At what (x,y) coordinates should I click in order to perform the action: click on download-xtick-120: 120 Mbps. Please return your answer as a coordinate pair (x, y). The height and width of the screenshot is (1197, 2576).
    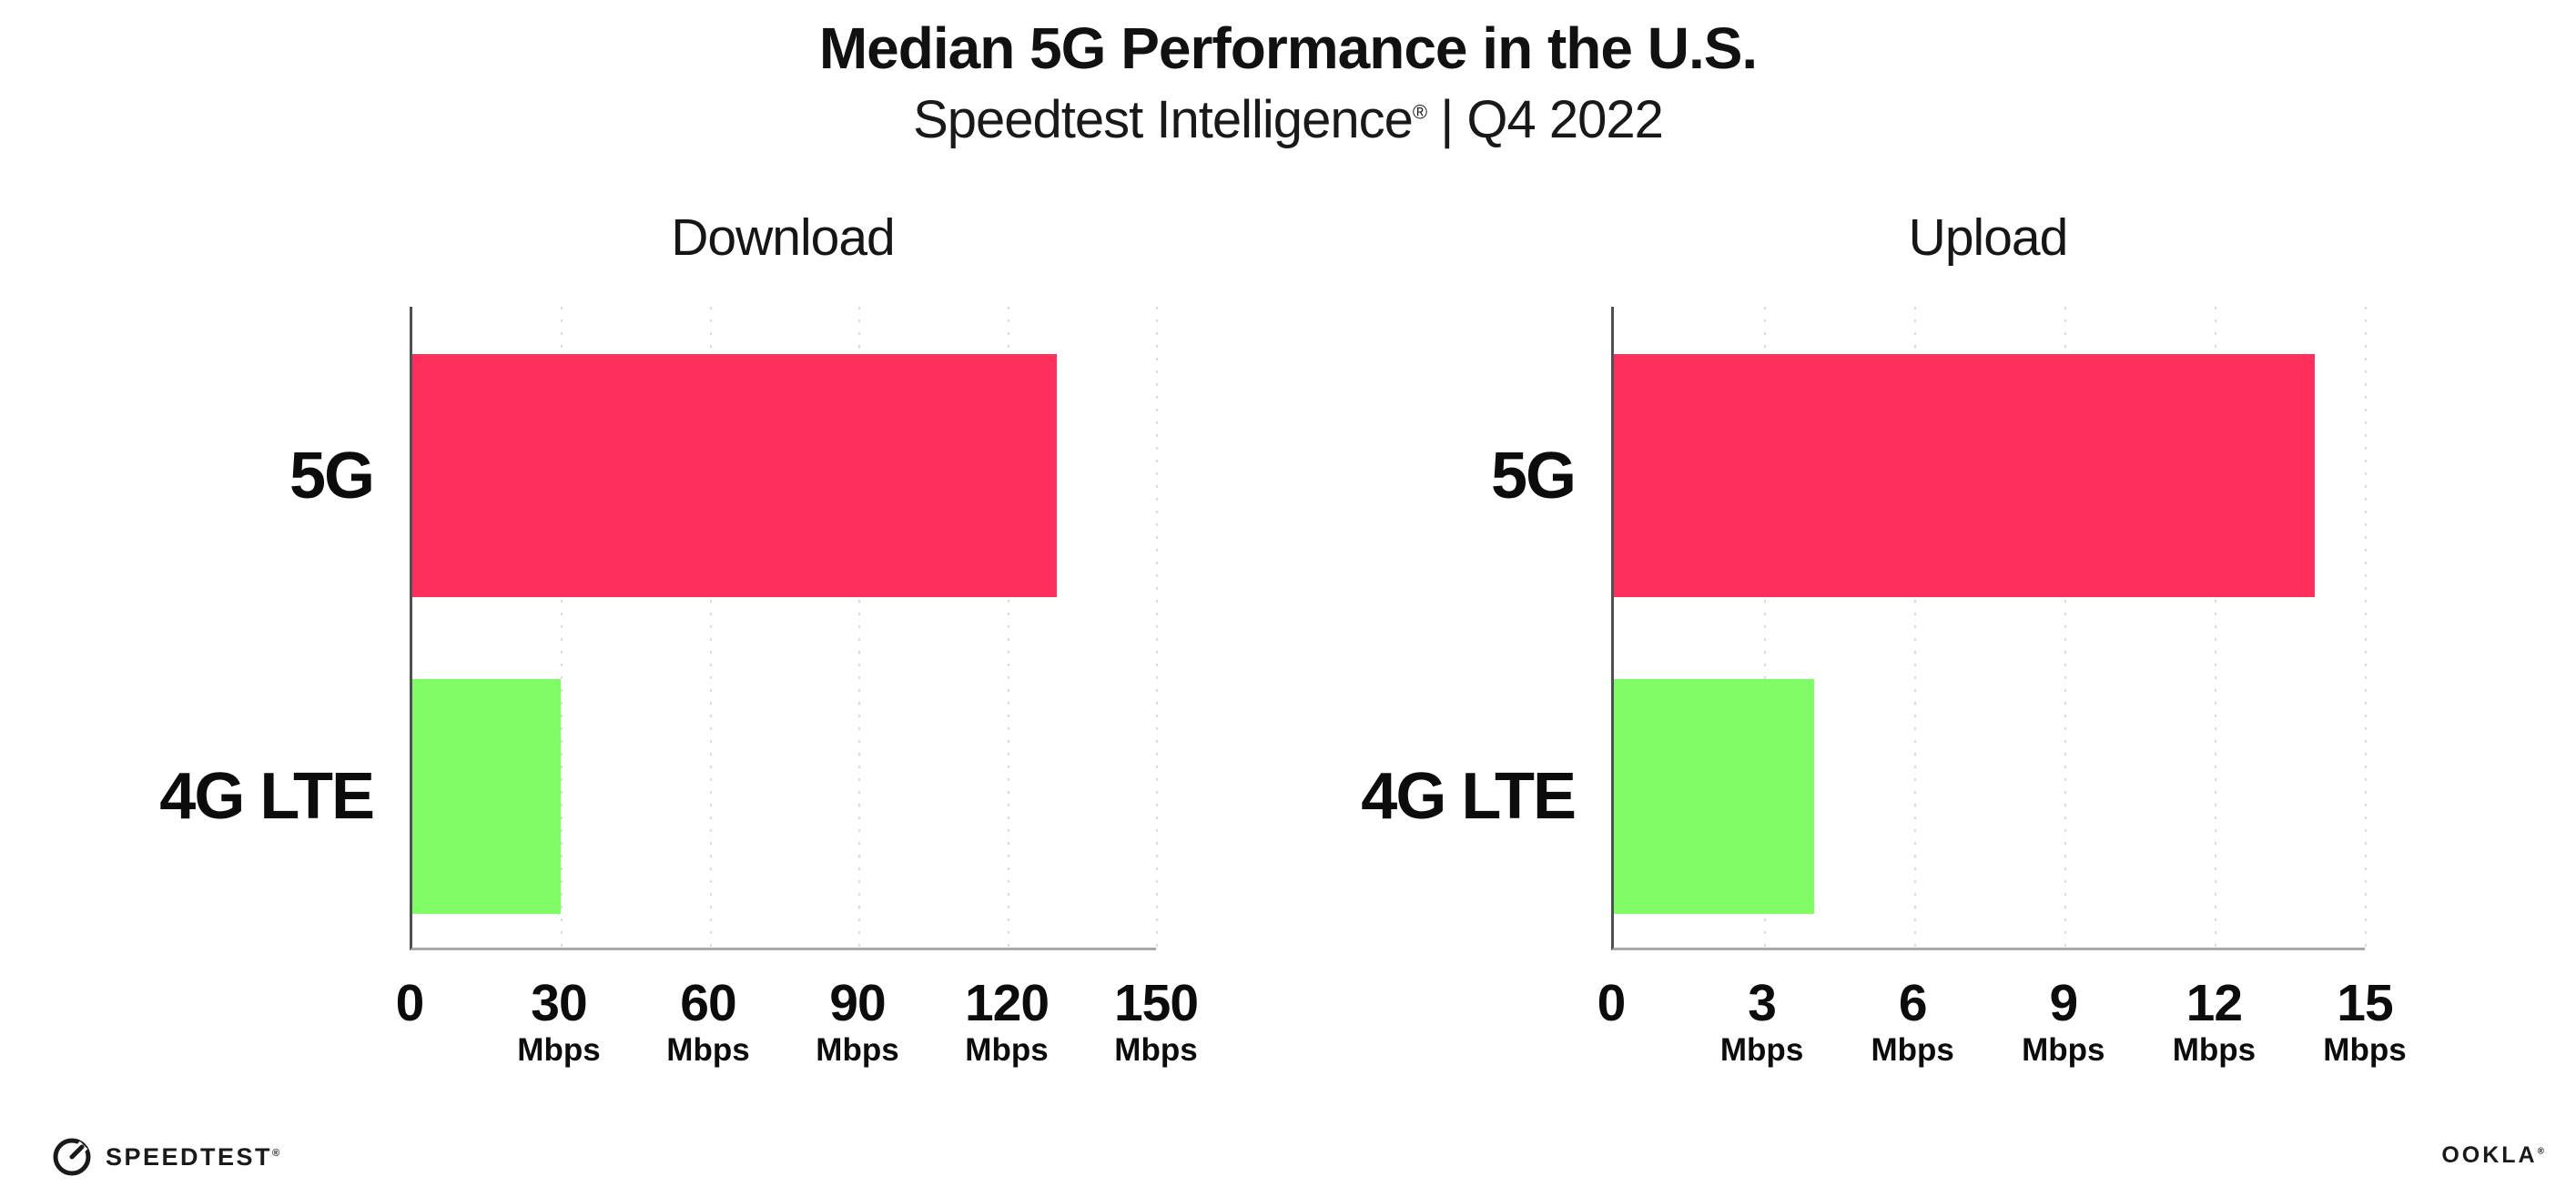
    Looking at the image, I should click on (1007, 1022).